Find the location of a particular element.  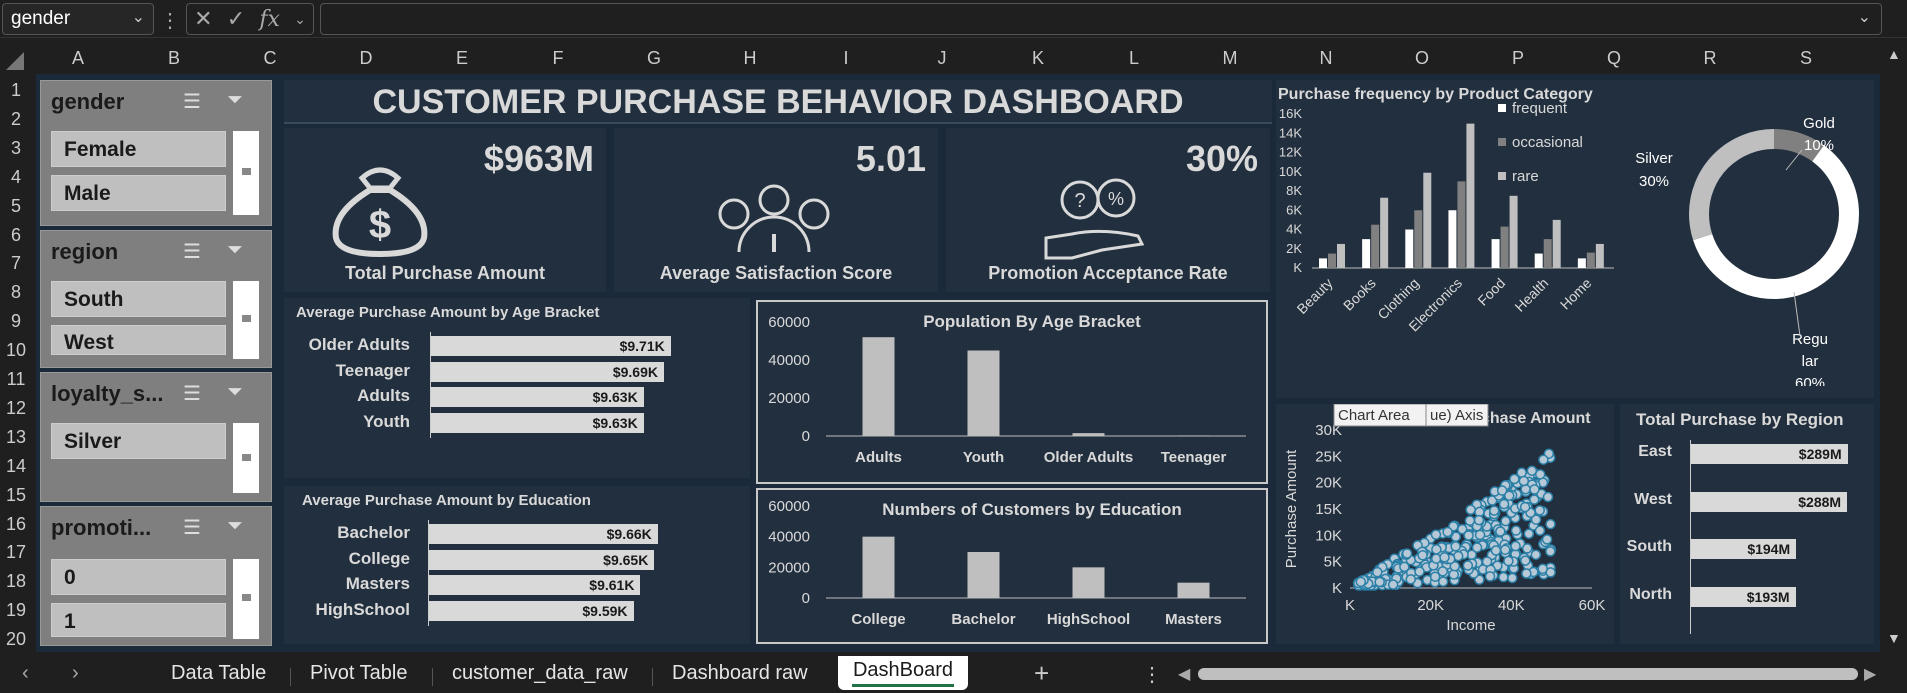

freq-bar is located at coordinates (1495, 253).